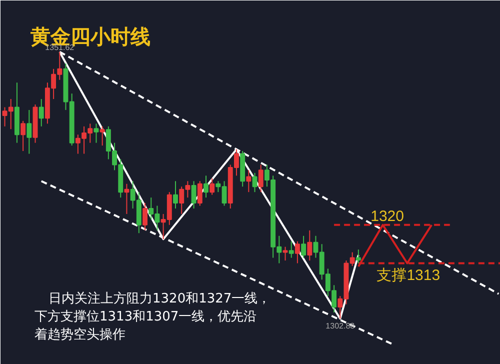 Image resolution: width=500 pixels, height=364 pixels. I want to click on ref-line-label: 支撑1313, so click(408, 275).